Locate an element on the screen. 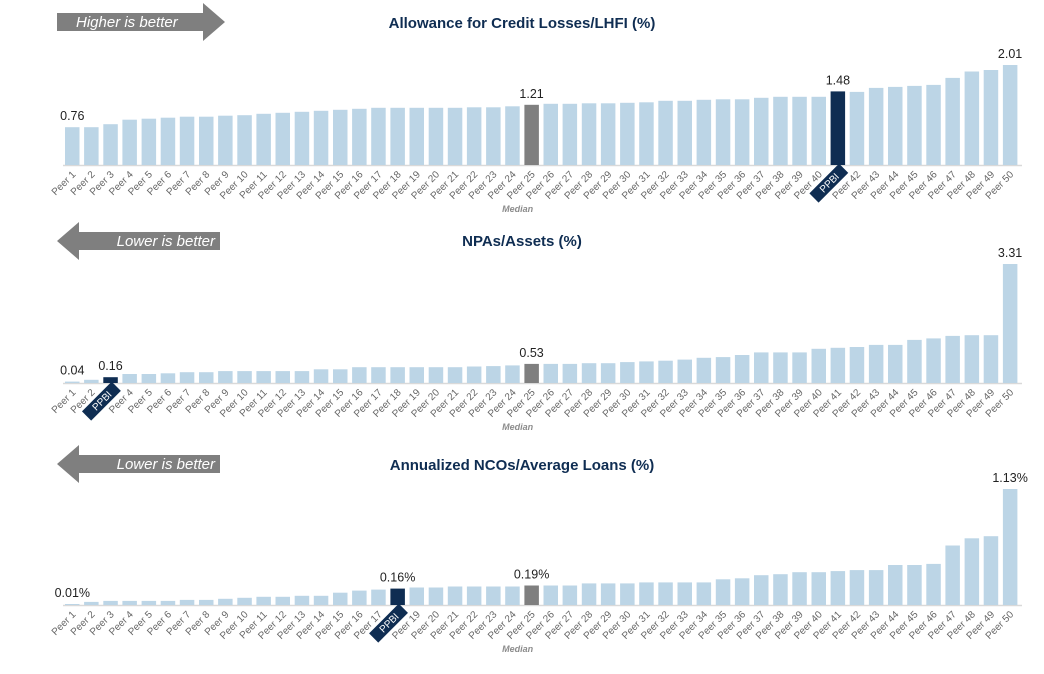 This screenshot has width=1044, height=674. data-label: 0.16% is located at coordinates (397, 578).